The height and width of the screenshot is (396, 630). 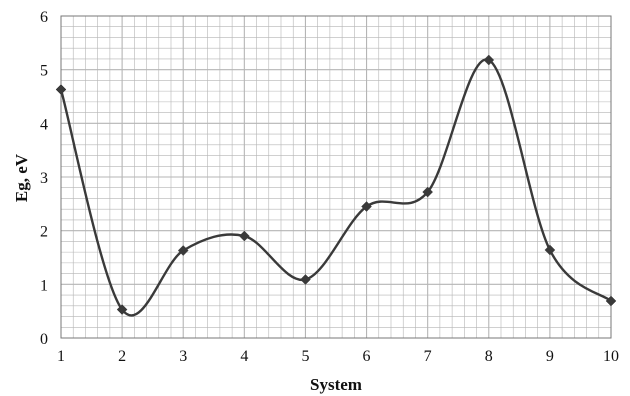 I want to click on x-tick-labels: 1 2 3 4 5 6 7 8 9 10, so click(x=338, y=356).